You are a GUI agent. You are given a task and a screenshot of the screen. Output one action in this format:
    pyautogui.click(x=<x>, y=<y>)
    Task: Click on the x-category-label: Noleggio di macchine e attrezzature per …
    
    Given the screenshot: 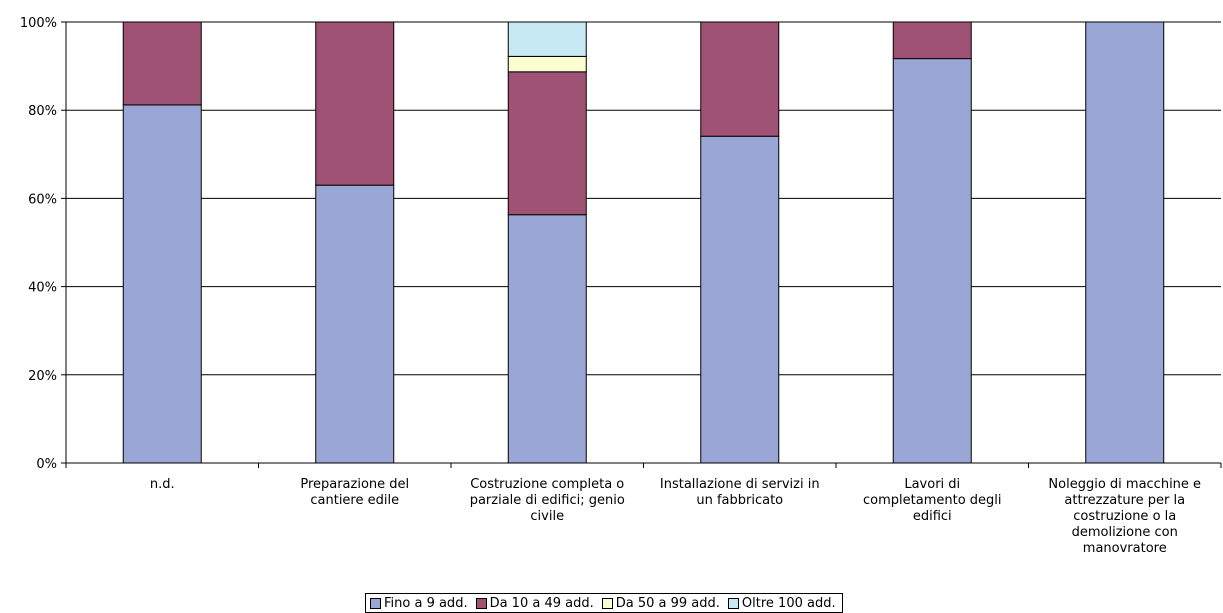 What is the action you would take?
    pyautogui.click(x=1125, y=516)
    